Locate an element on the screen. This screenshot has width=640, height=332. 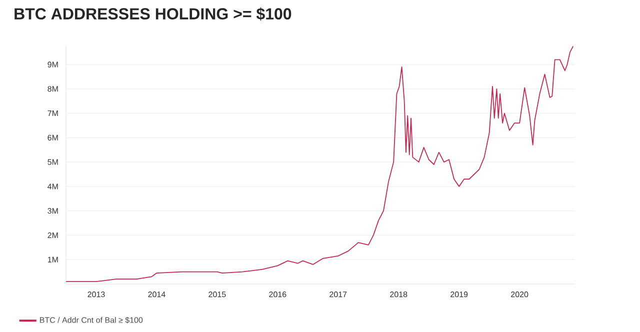
y-tick-label: 1M is located at coordinates (53, 259).